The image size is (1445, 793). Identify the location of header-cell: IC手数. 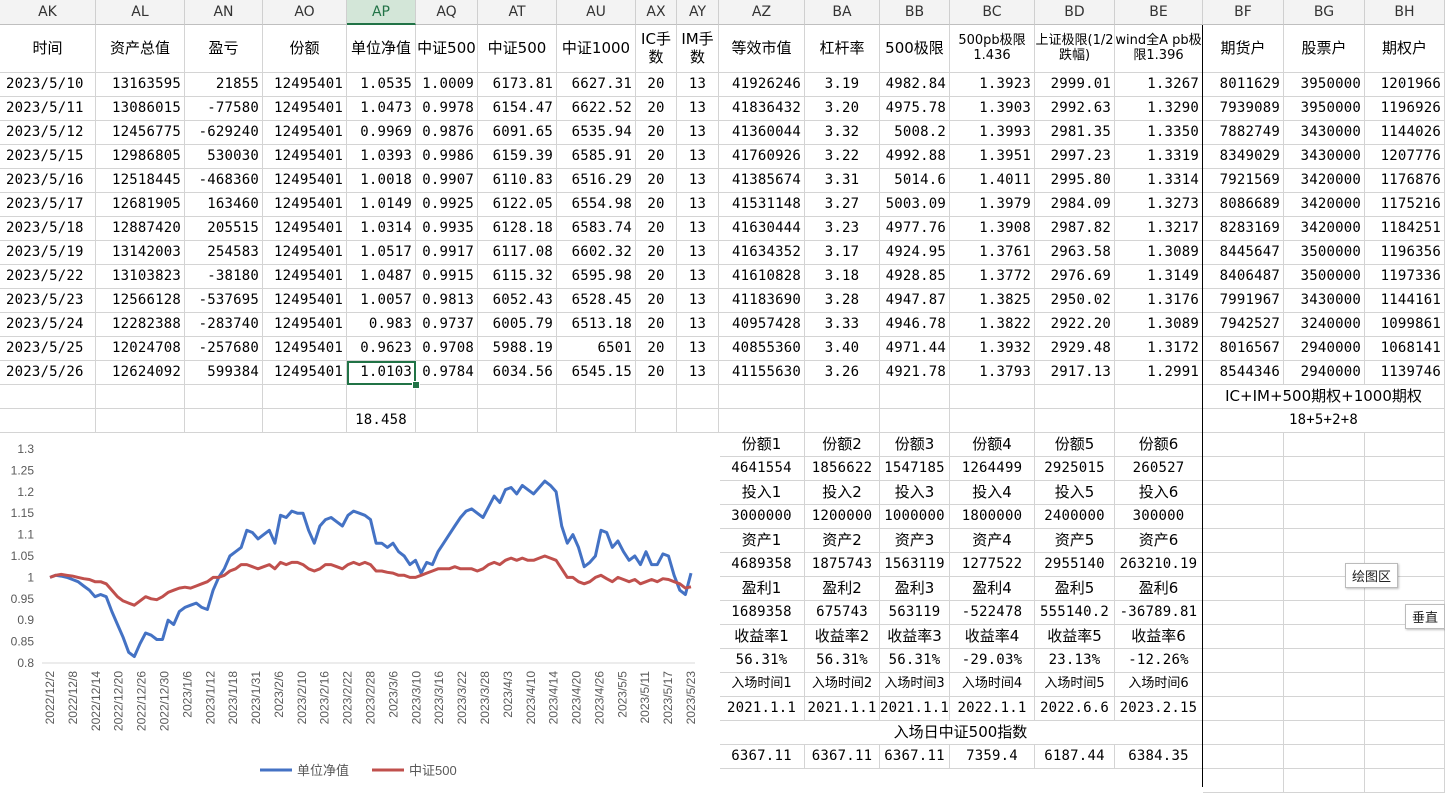
(656, 49).